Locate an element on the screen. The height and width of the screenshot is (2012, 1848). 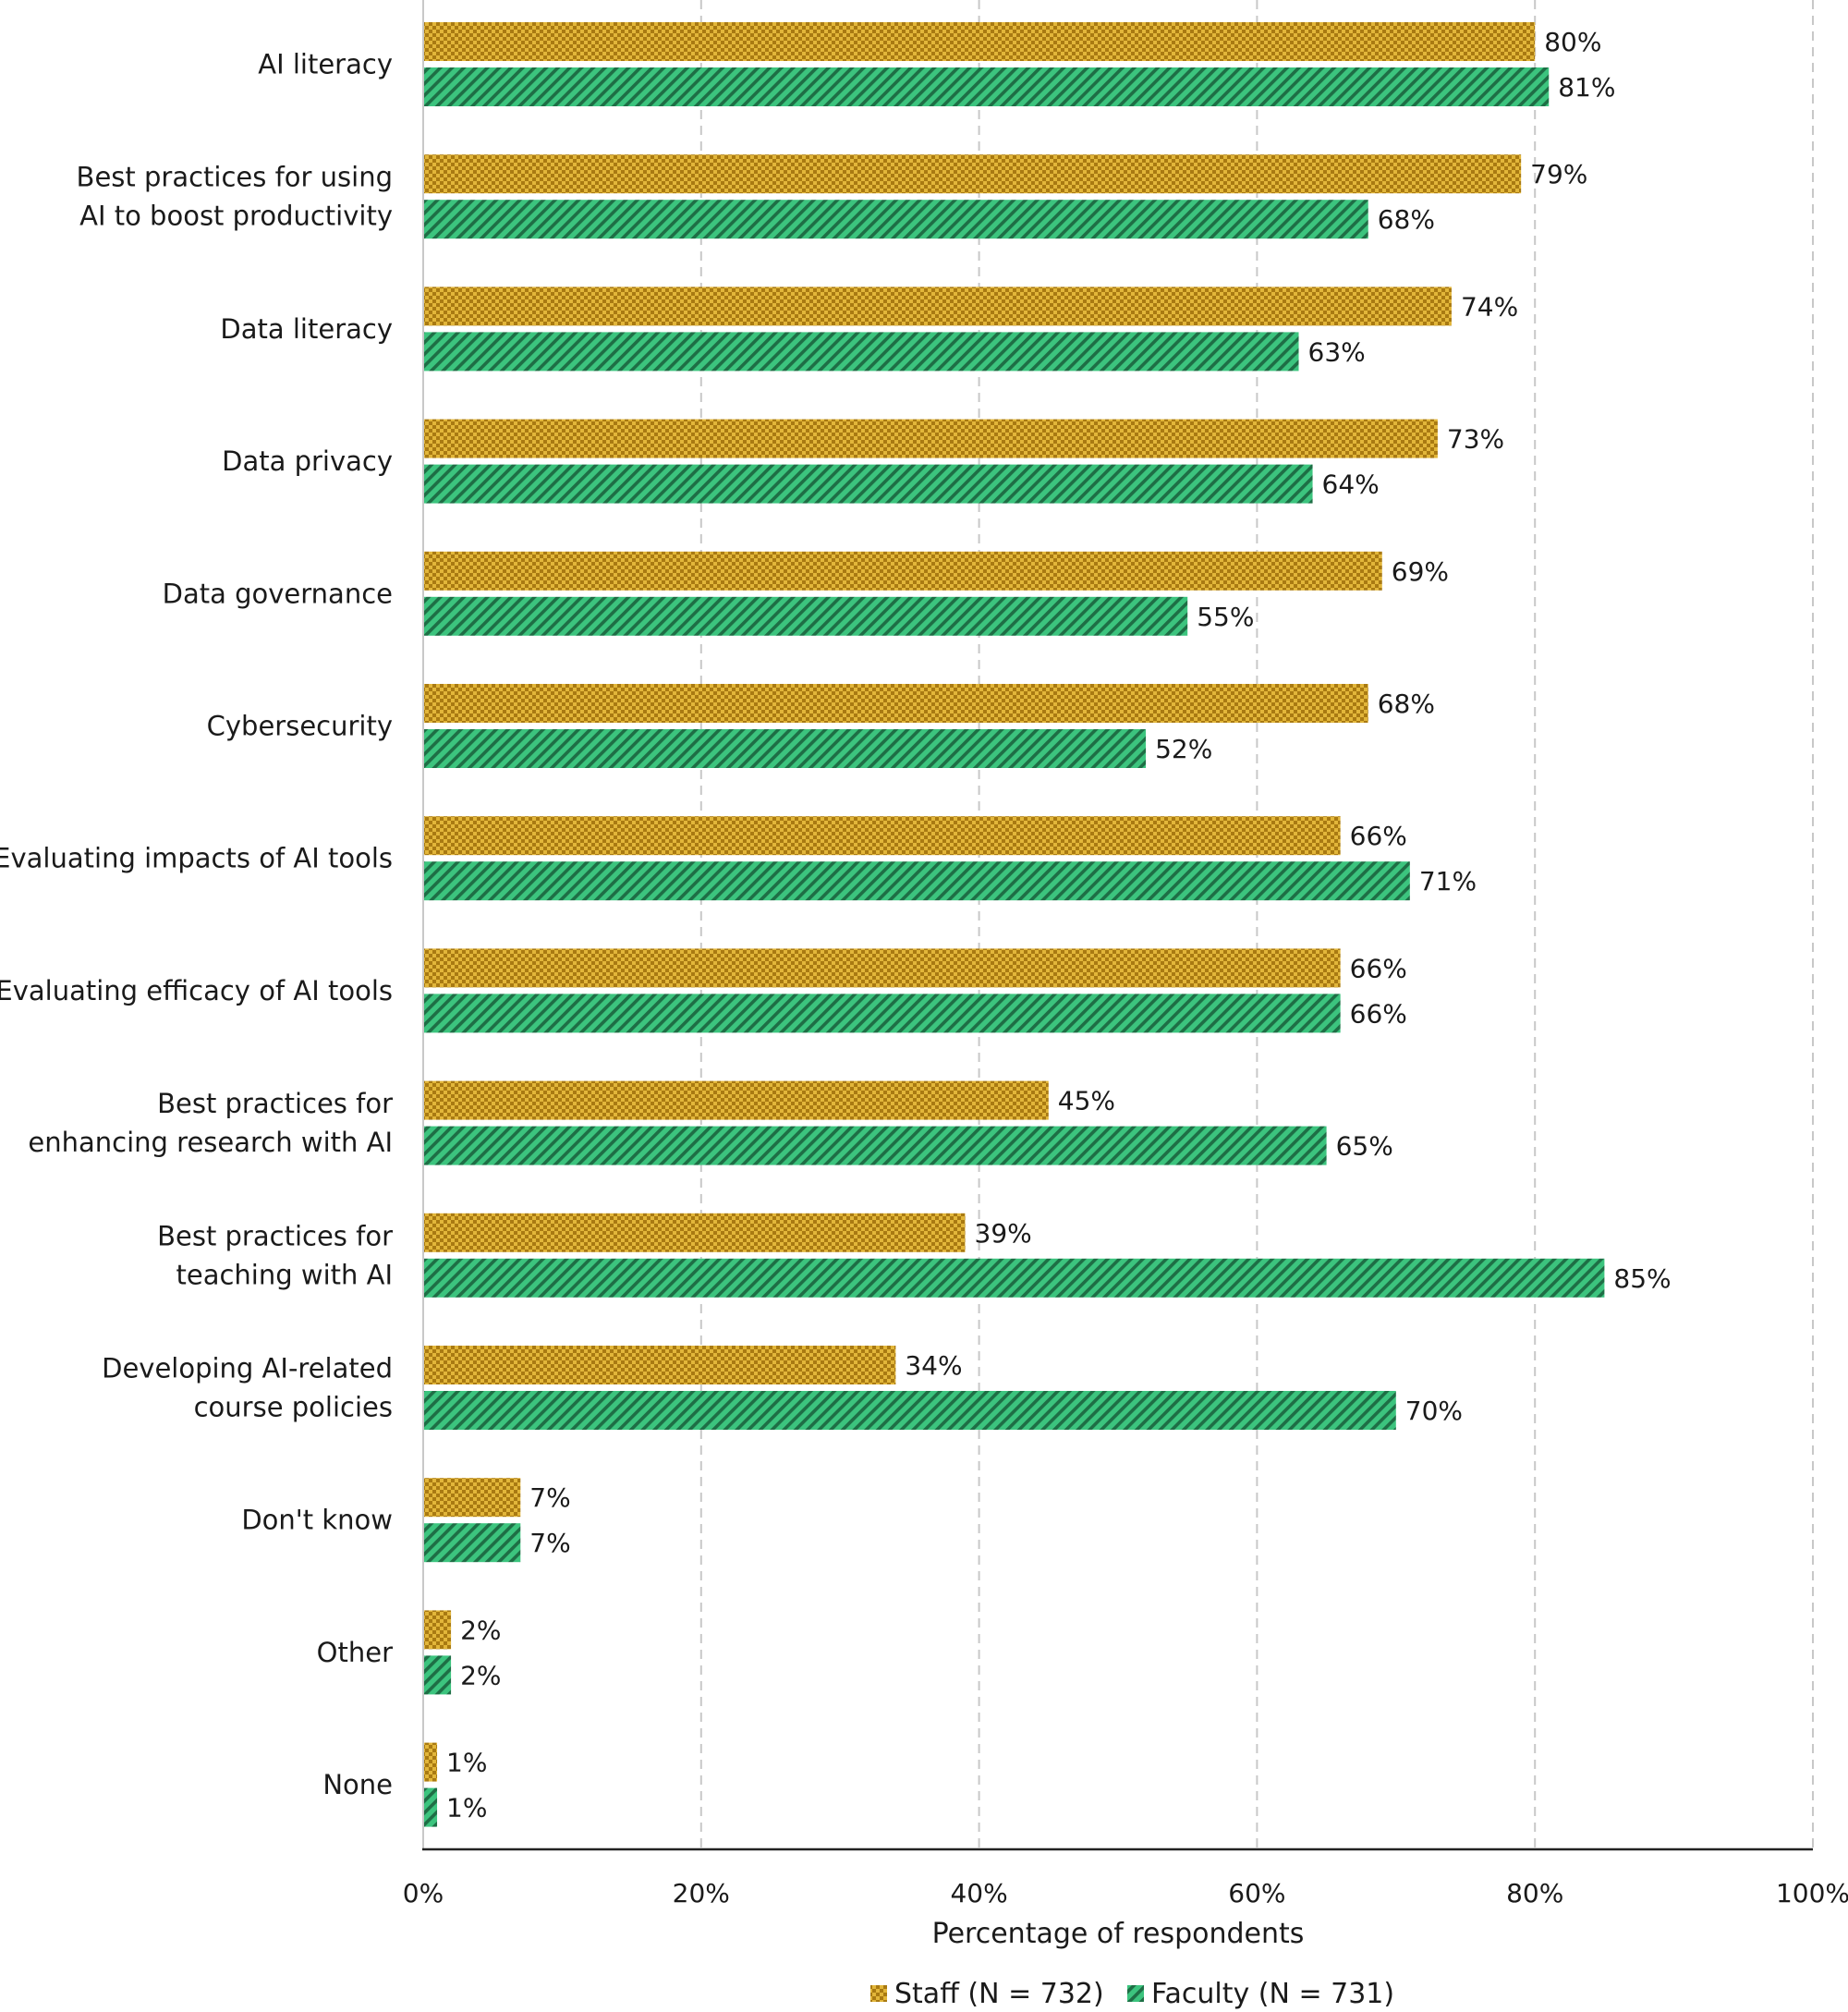
x-tick-label: 0% is located at coordinates (423, 1893).